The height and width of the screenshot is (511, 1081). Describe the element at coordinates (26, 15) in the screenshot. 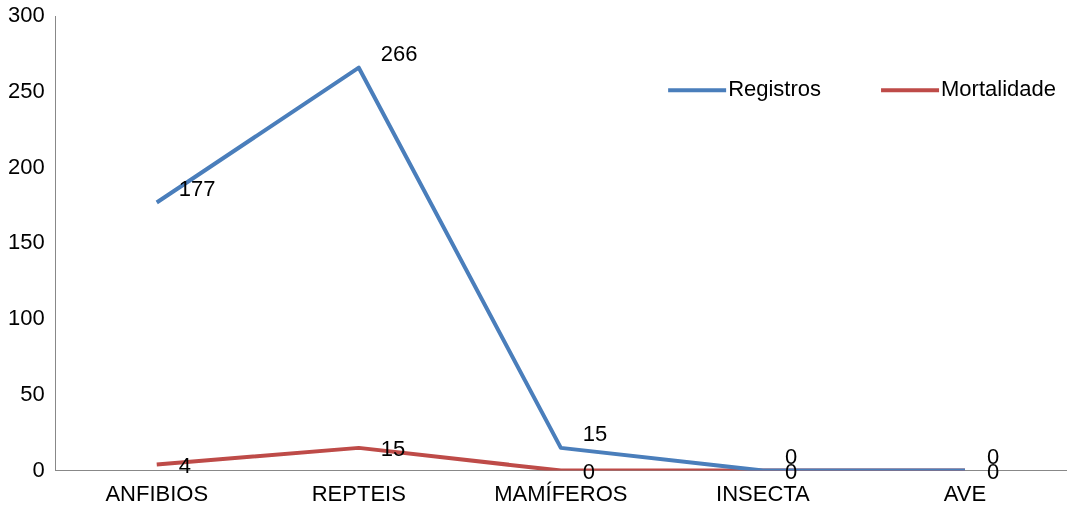

I see `y-tick-label: 300` at that location.